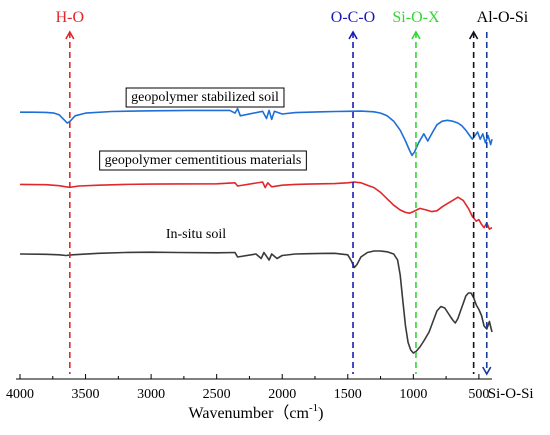 This screenshot has width=550, height=435. What do you see at coordinates (70, 17) in the screenshot?
I see `marker-label-1: H-O` at bounding box center [70, 17].